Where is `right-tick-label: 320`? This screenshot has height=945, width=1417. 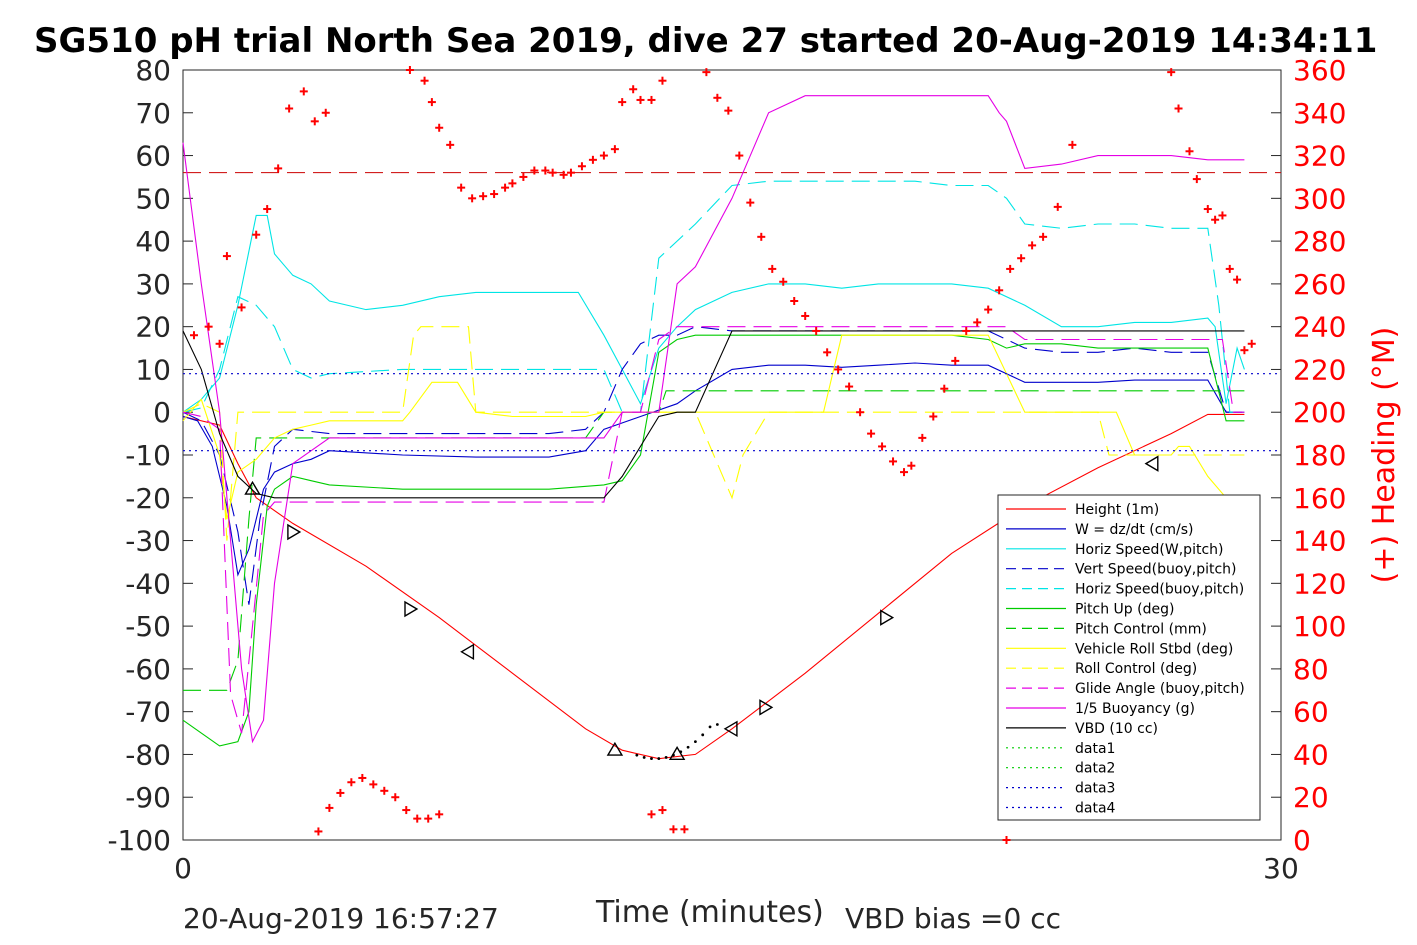 right-tick-label: 320 is located at coordinates (1319, 156).